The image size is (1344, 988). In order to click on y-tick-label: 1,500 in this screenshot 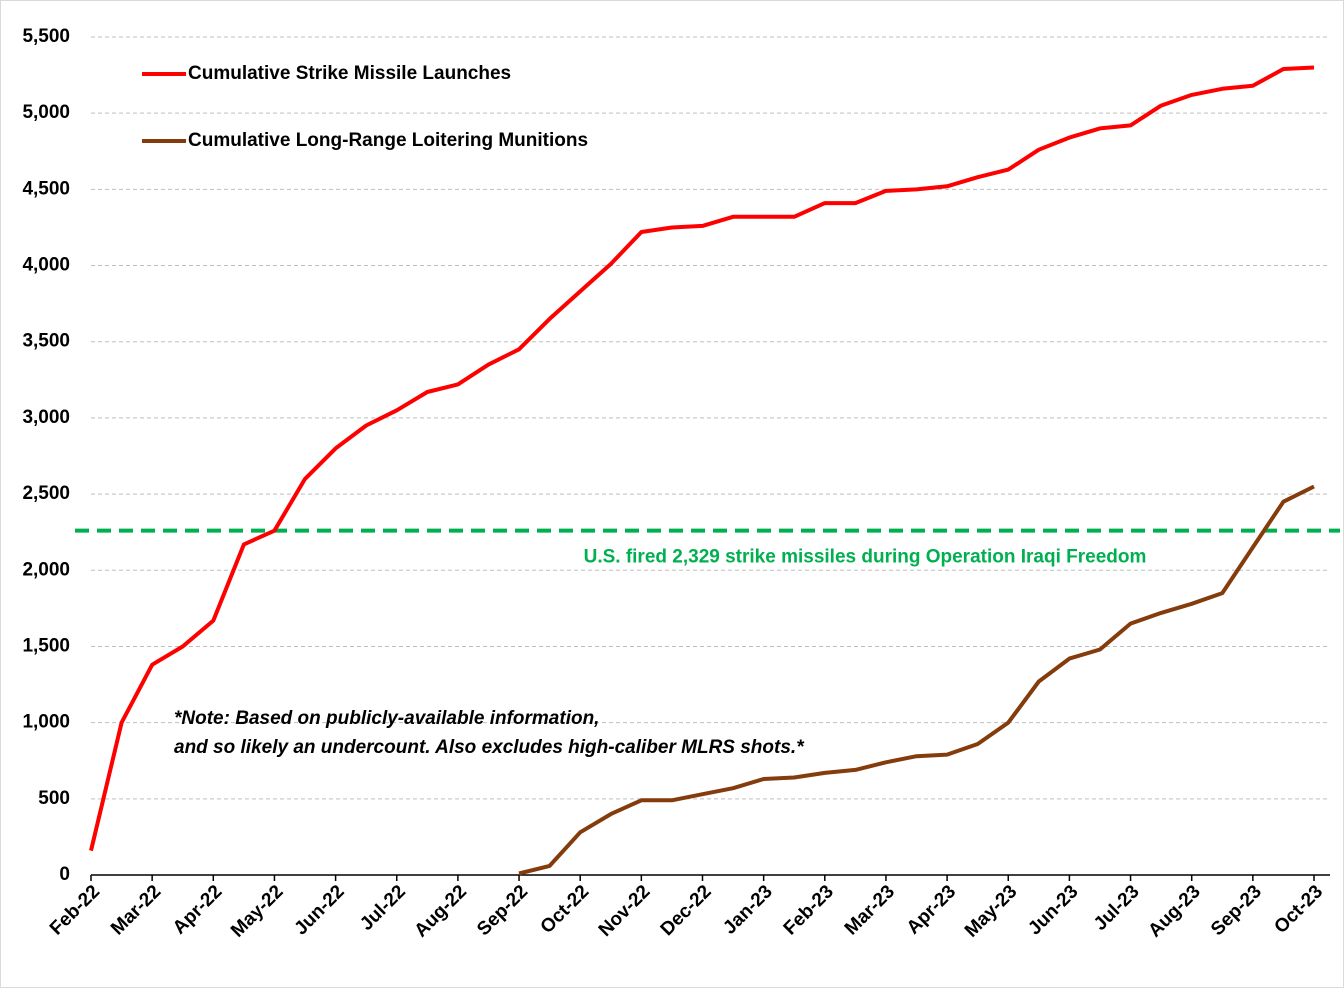, I will do `click(46, 645)`.